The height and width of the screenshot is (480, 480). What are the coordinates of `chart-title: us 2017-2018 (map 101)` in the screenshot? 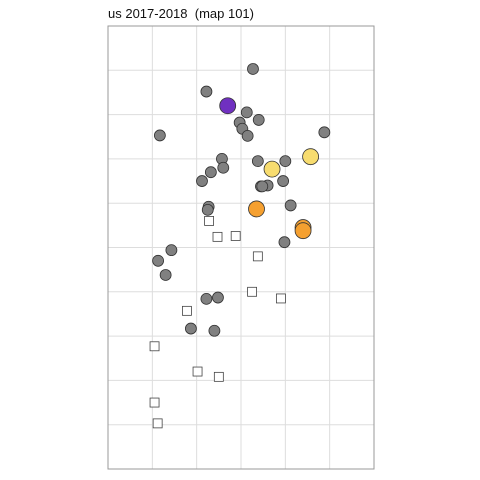 It's located at (181, 13).